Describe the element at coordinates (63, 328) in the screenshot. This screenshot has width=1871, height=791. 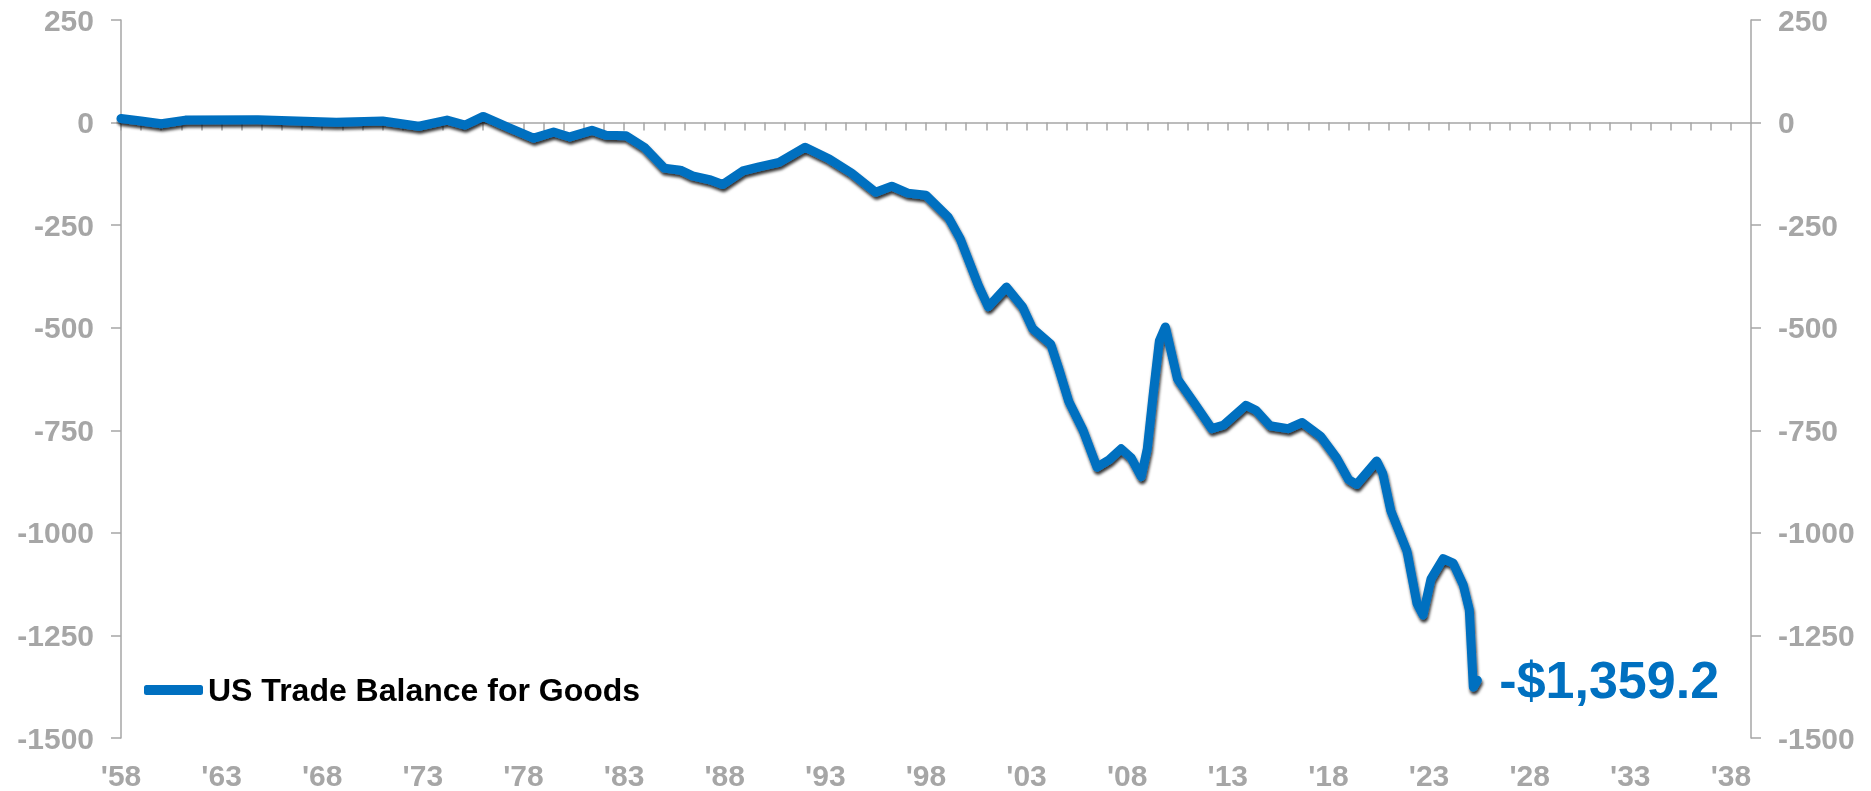
I see `y-tick-label: -500` at that location.